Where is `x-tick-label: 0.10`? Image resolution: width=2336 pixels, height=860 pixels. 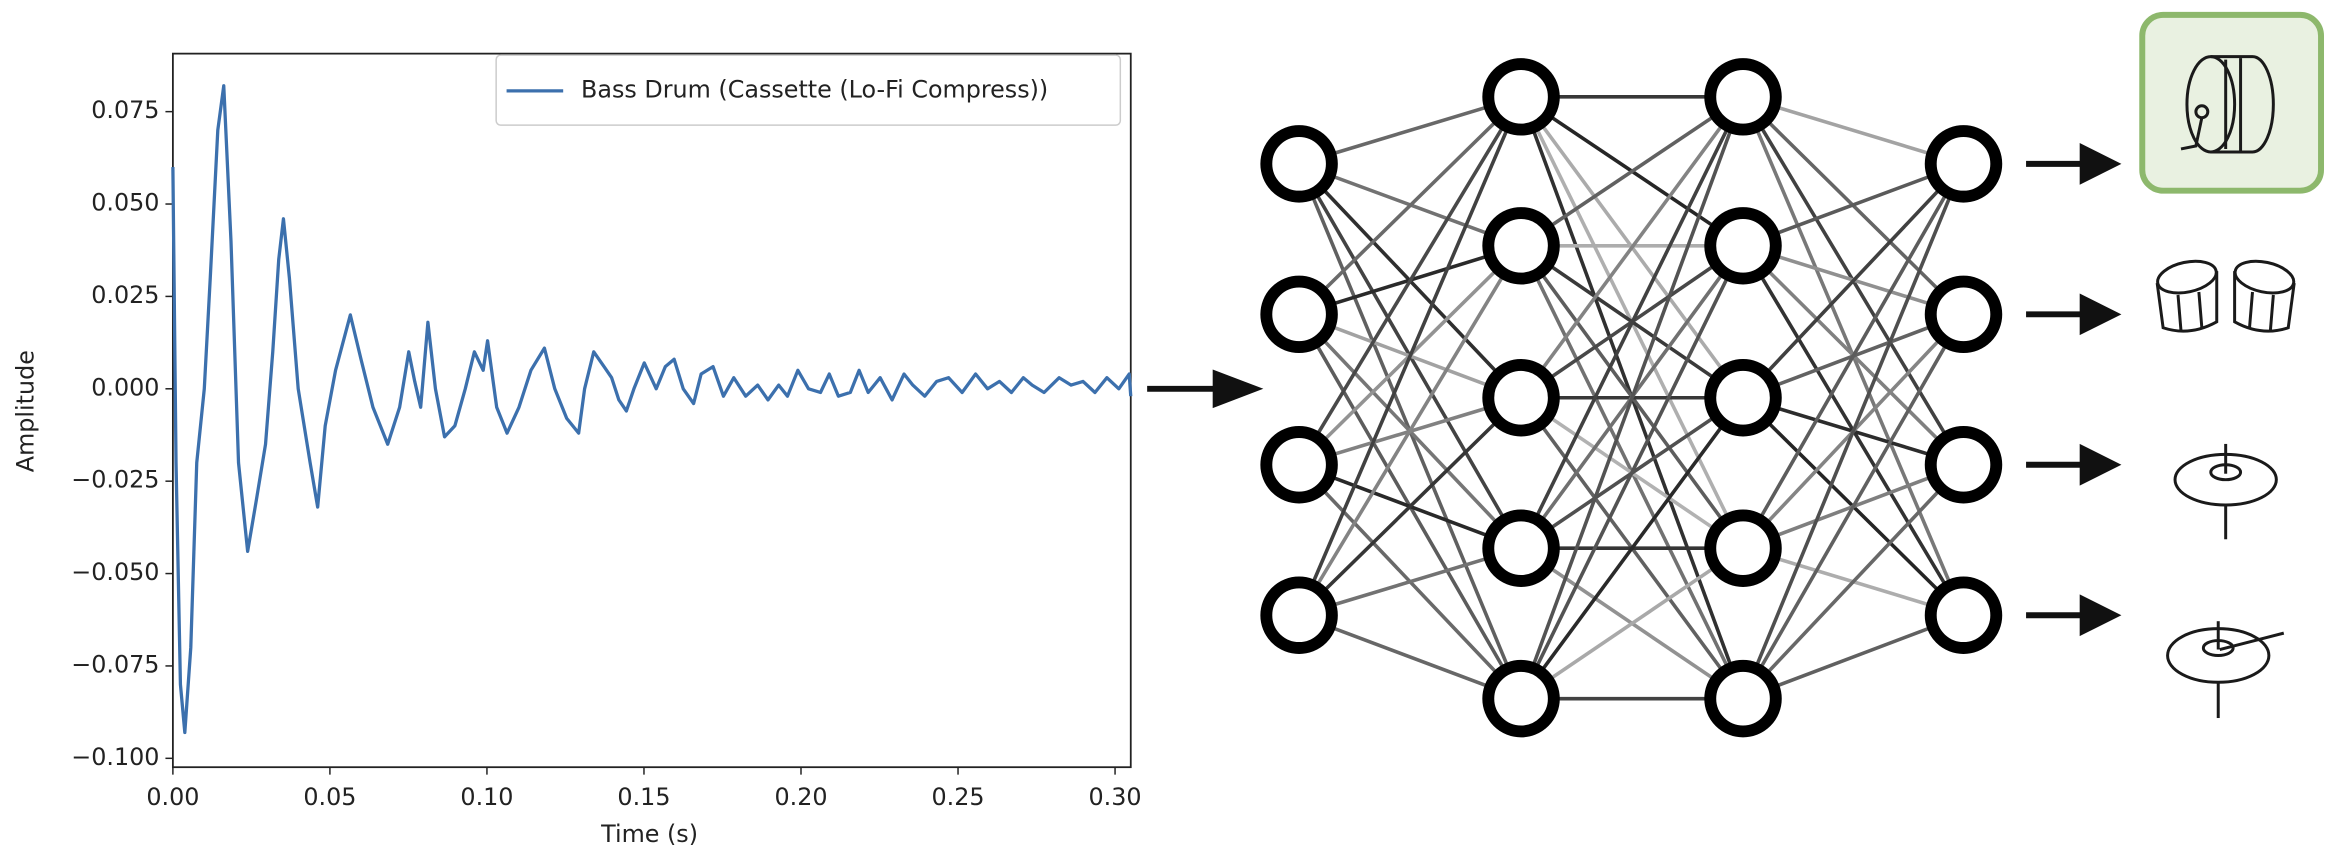 x-tick-label: 0.10 is located at coordinates (486, 797).